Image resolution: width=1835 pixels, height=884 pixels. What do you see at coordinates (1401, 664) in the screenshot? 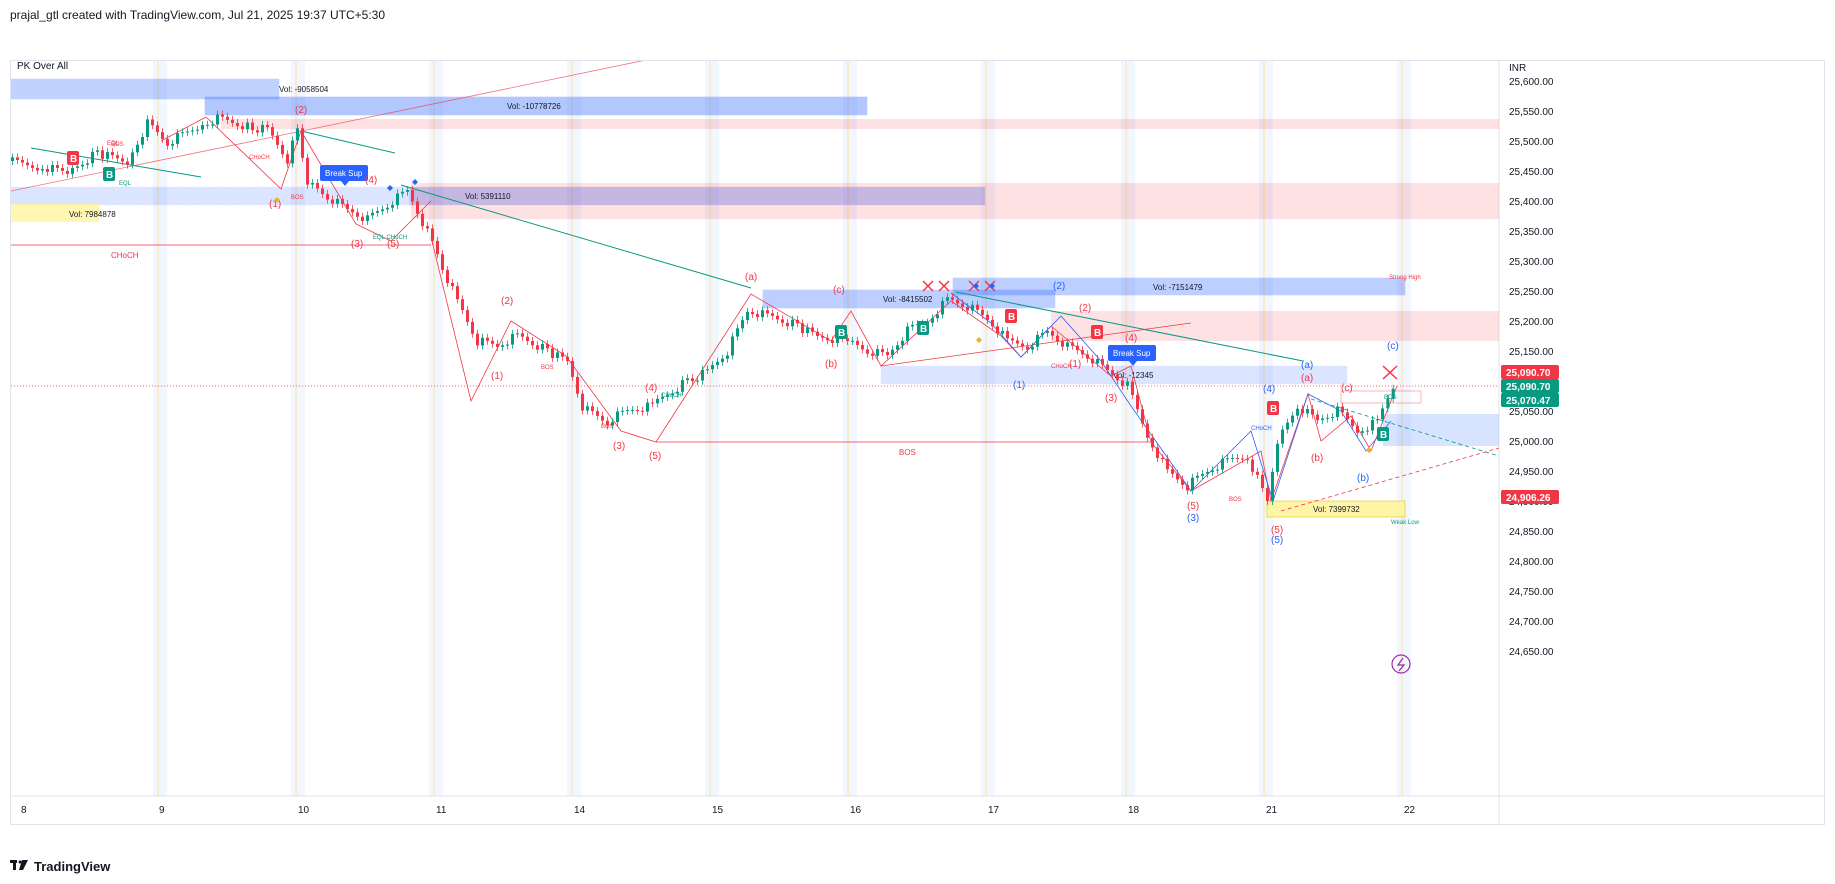
I see `lightning-icon` at bounding box center [1401, 664].